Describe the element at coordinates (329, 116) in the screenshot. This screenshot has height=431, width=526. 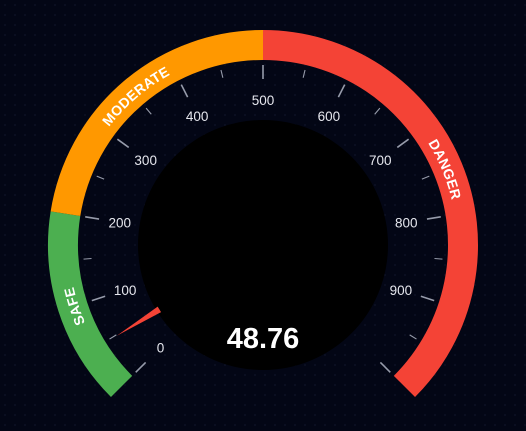
I see `gauge-tick-label: 600` at that location.